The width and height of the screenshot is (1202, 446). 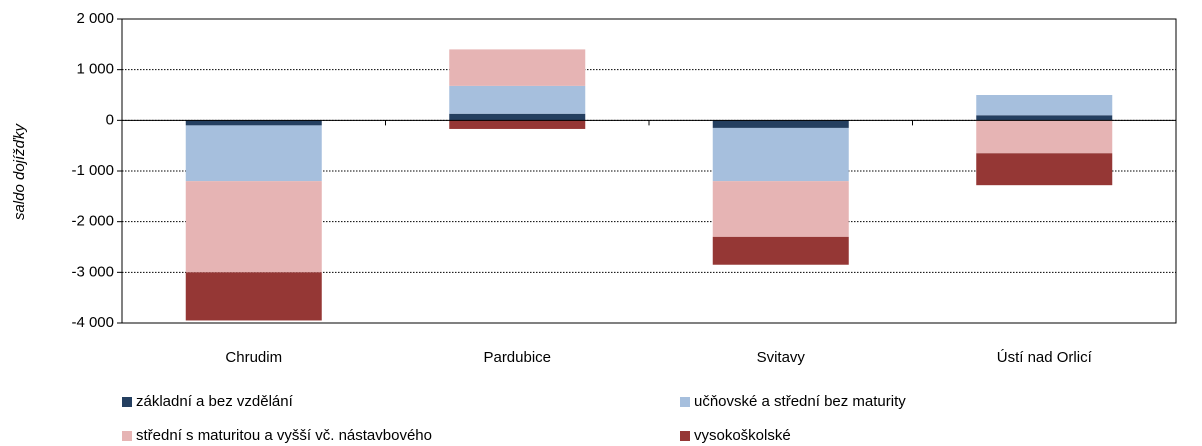 I want to click on y-tick-label: 0, so click(x=110, y=119).